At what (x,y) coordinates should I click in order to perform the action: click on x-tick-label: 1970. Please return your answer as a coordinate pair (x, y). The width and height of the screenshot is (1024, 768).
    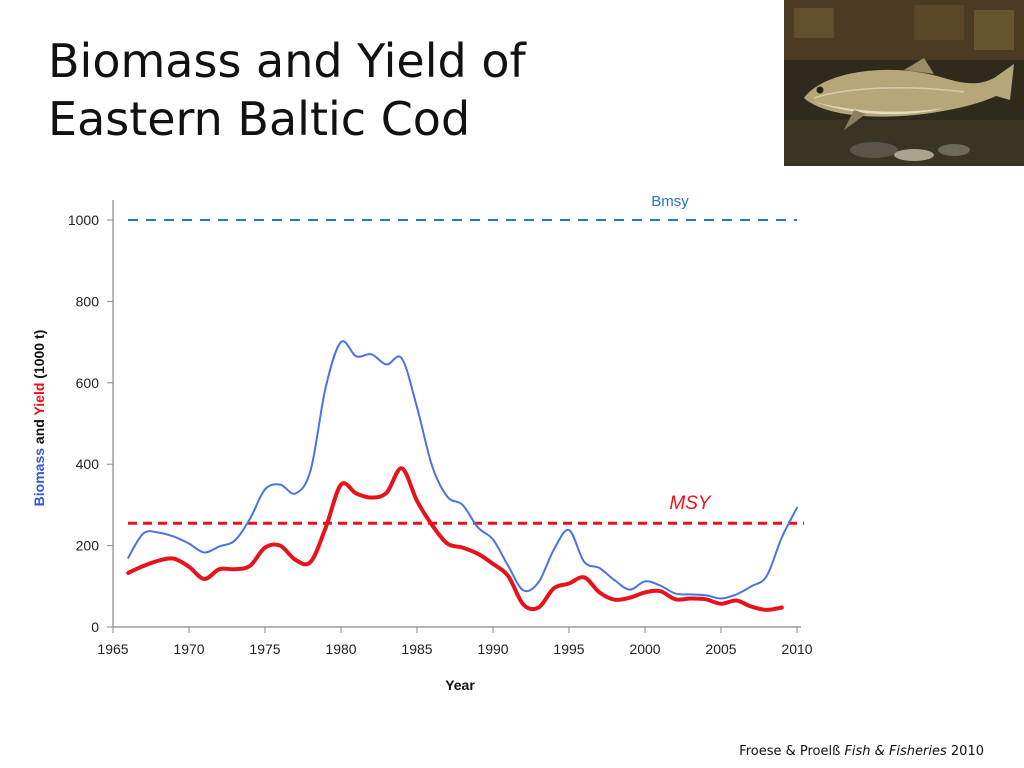
    Looking at the image, I should click on (188, 649).